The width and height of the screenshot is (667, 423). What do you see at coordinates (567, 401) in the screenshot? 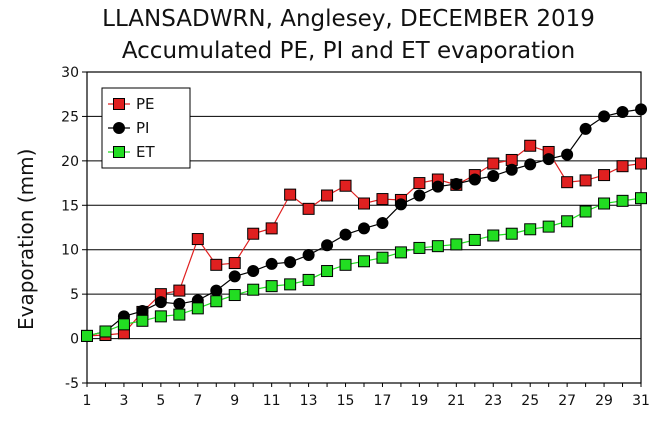
I see `x-tick-label: 27` at bounding box center [567, 401].